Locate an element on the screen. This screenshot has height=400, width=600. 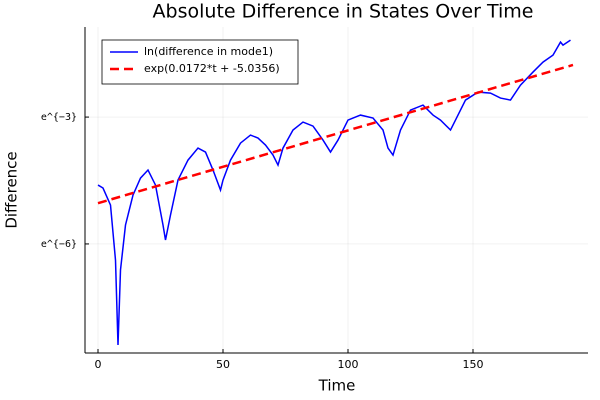
x-tick-label: 0 is located at coordinates (98, 364).